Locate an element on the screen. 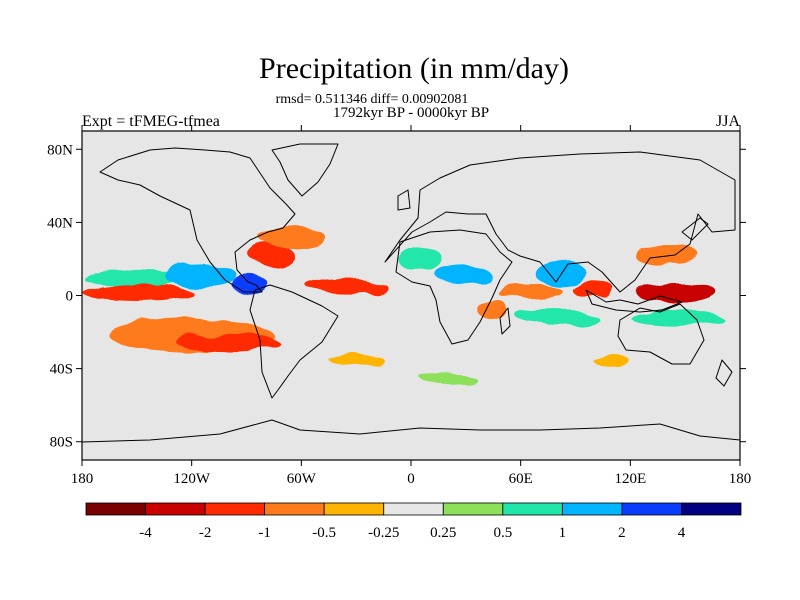  period-line: 1792kyr BP - 0000kyr BP is located at coordinates (411, 113).